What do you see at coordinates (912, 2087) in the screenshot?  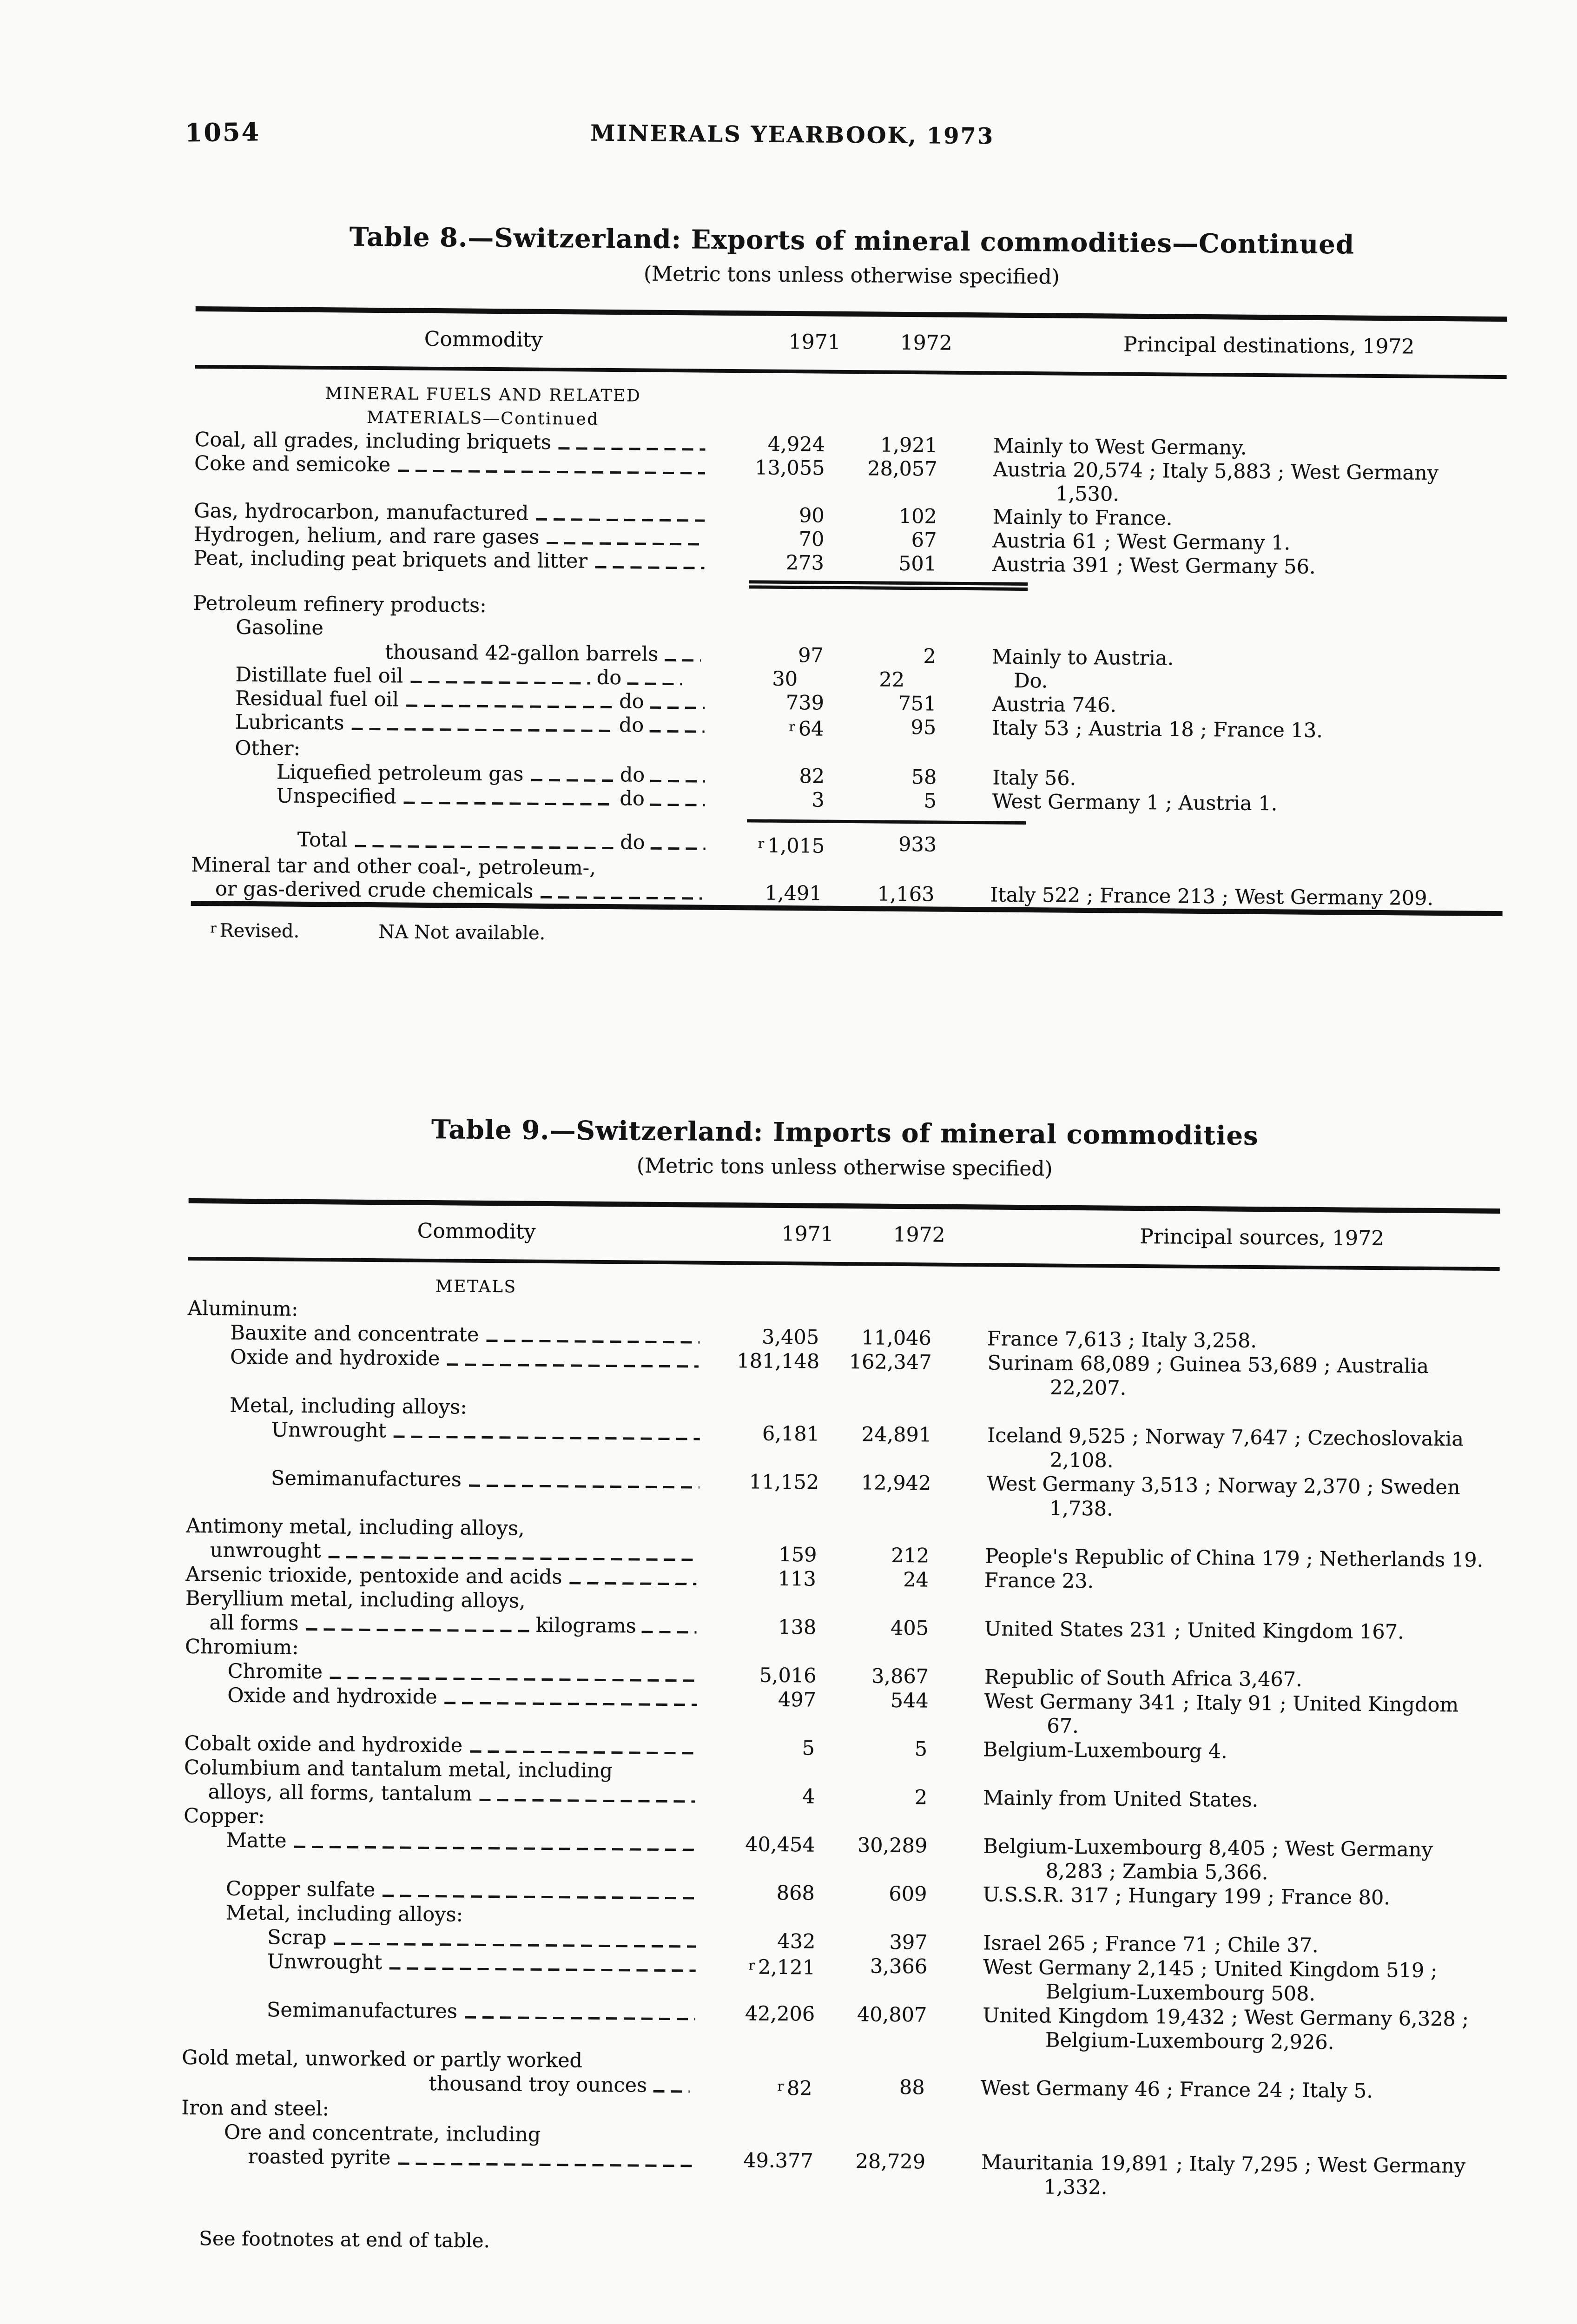 I see `value-text: 88` at bounding box center [912, 2087].